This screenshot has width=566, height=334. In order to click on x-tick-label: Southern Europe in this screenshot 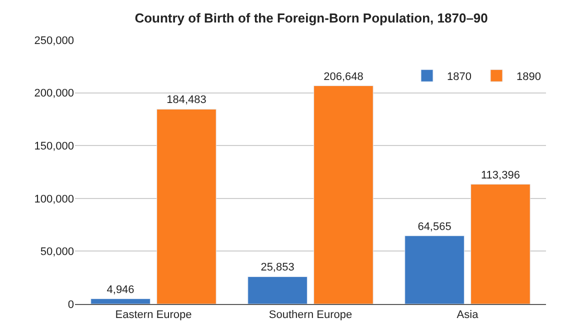, I will do `click(310, 315)`.